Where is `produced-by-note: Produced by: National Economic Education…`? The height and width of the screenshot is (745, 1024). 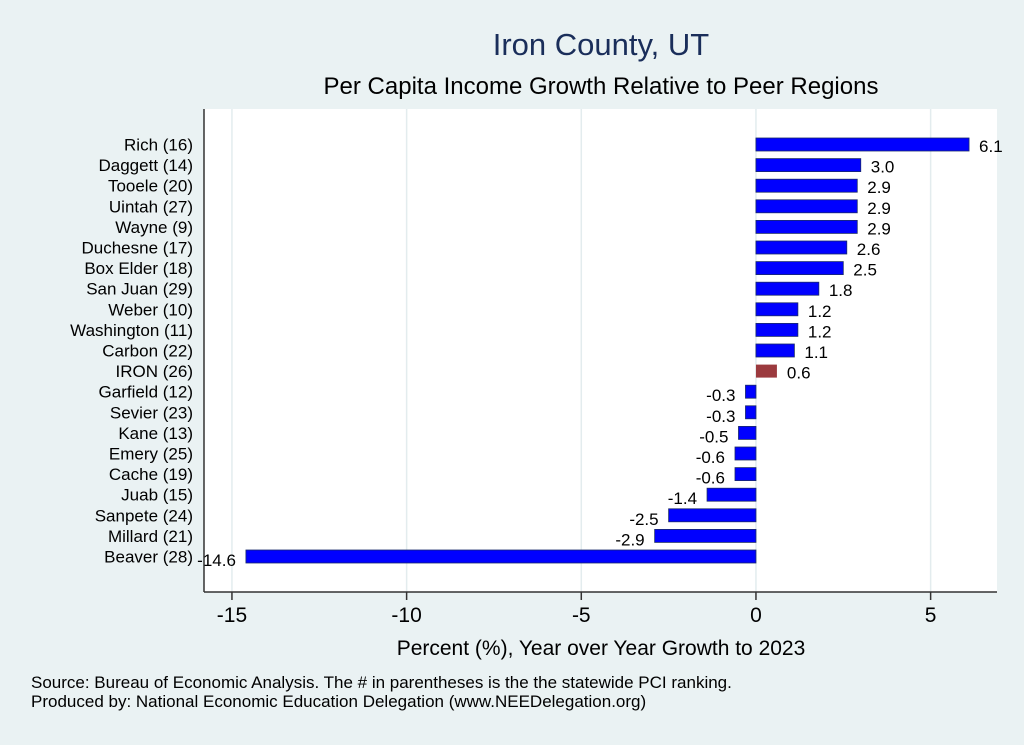 produced-by-note: Produced by: National Economic Education… is located at coordinates (339, 701).